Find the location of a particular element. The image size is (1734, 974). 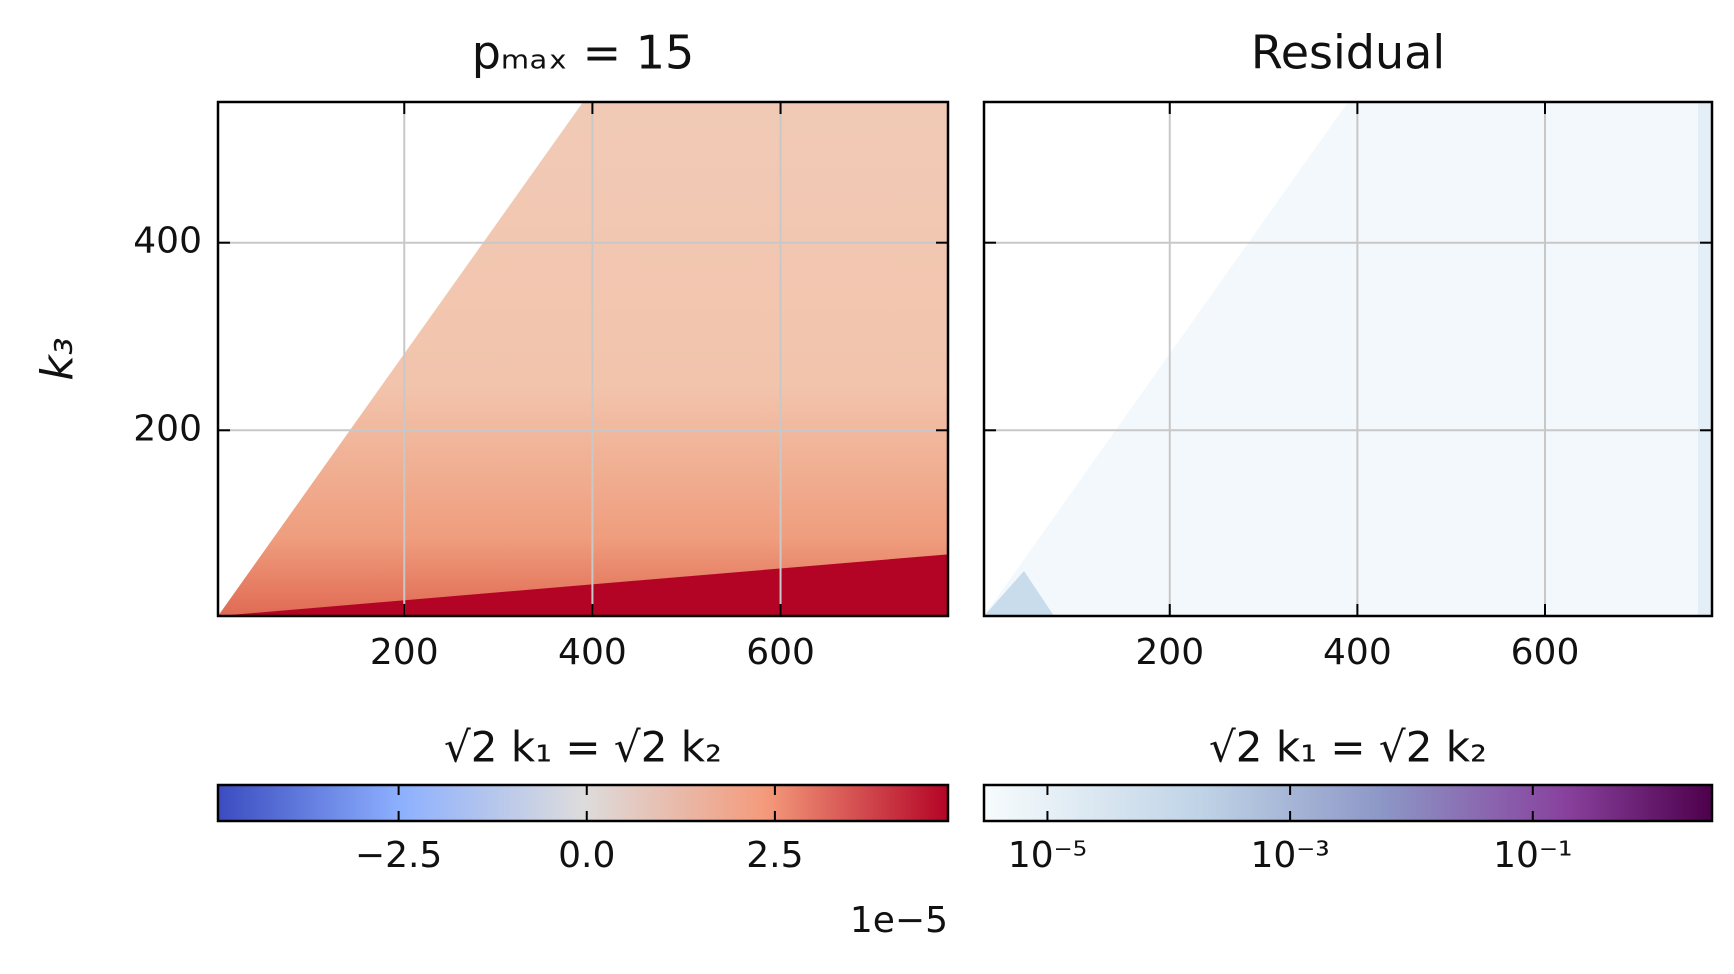

colorbar-tick-label: 10⁻¹ is located at coordinates (1532, 855).